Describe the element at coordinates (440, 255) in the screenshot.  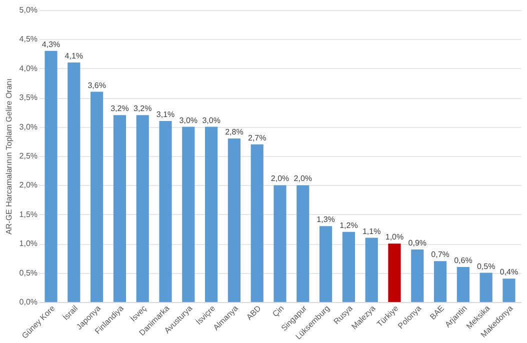
I see `data-label: 0,7%` at that location.